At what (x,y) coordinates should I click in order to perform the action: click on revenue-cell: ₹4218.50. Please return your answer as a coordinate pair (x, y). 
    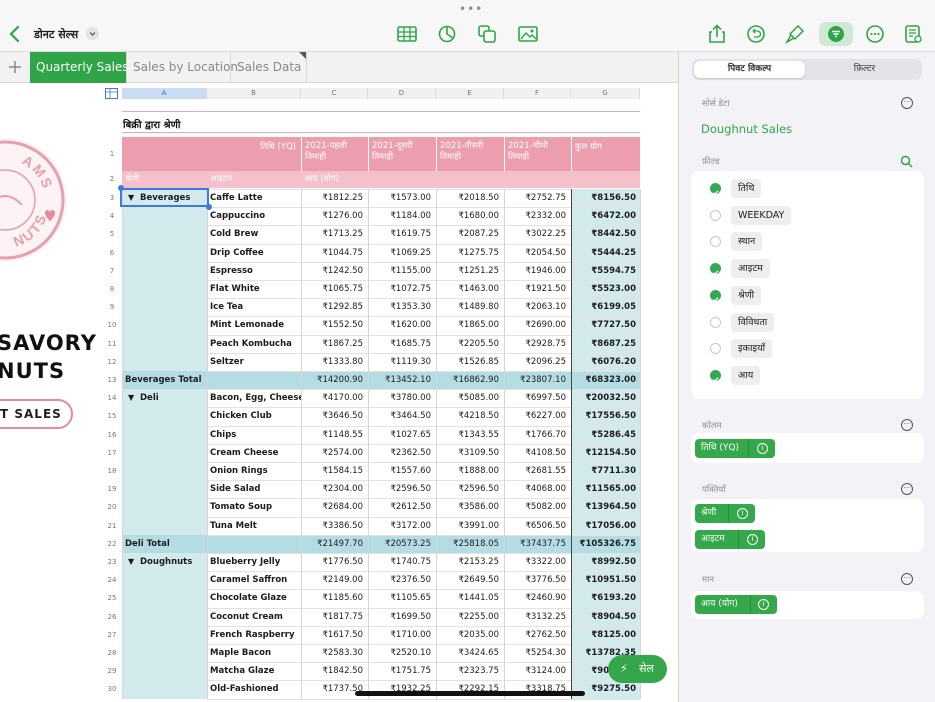
    Looking at the image, I should click on (478, 416).